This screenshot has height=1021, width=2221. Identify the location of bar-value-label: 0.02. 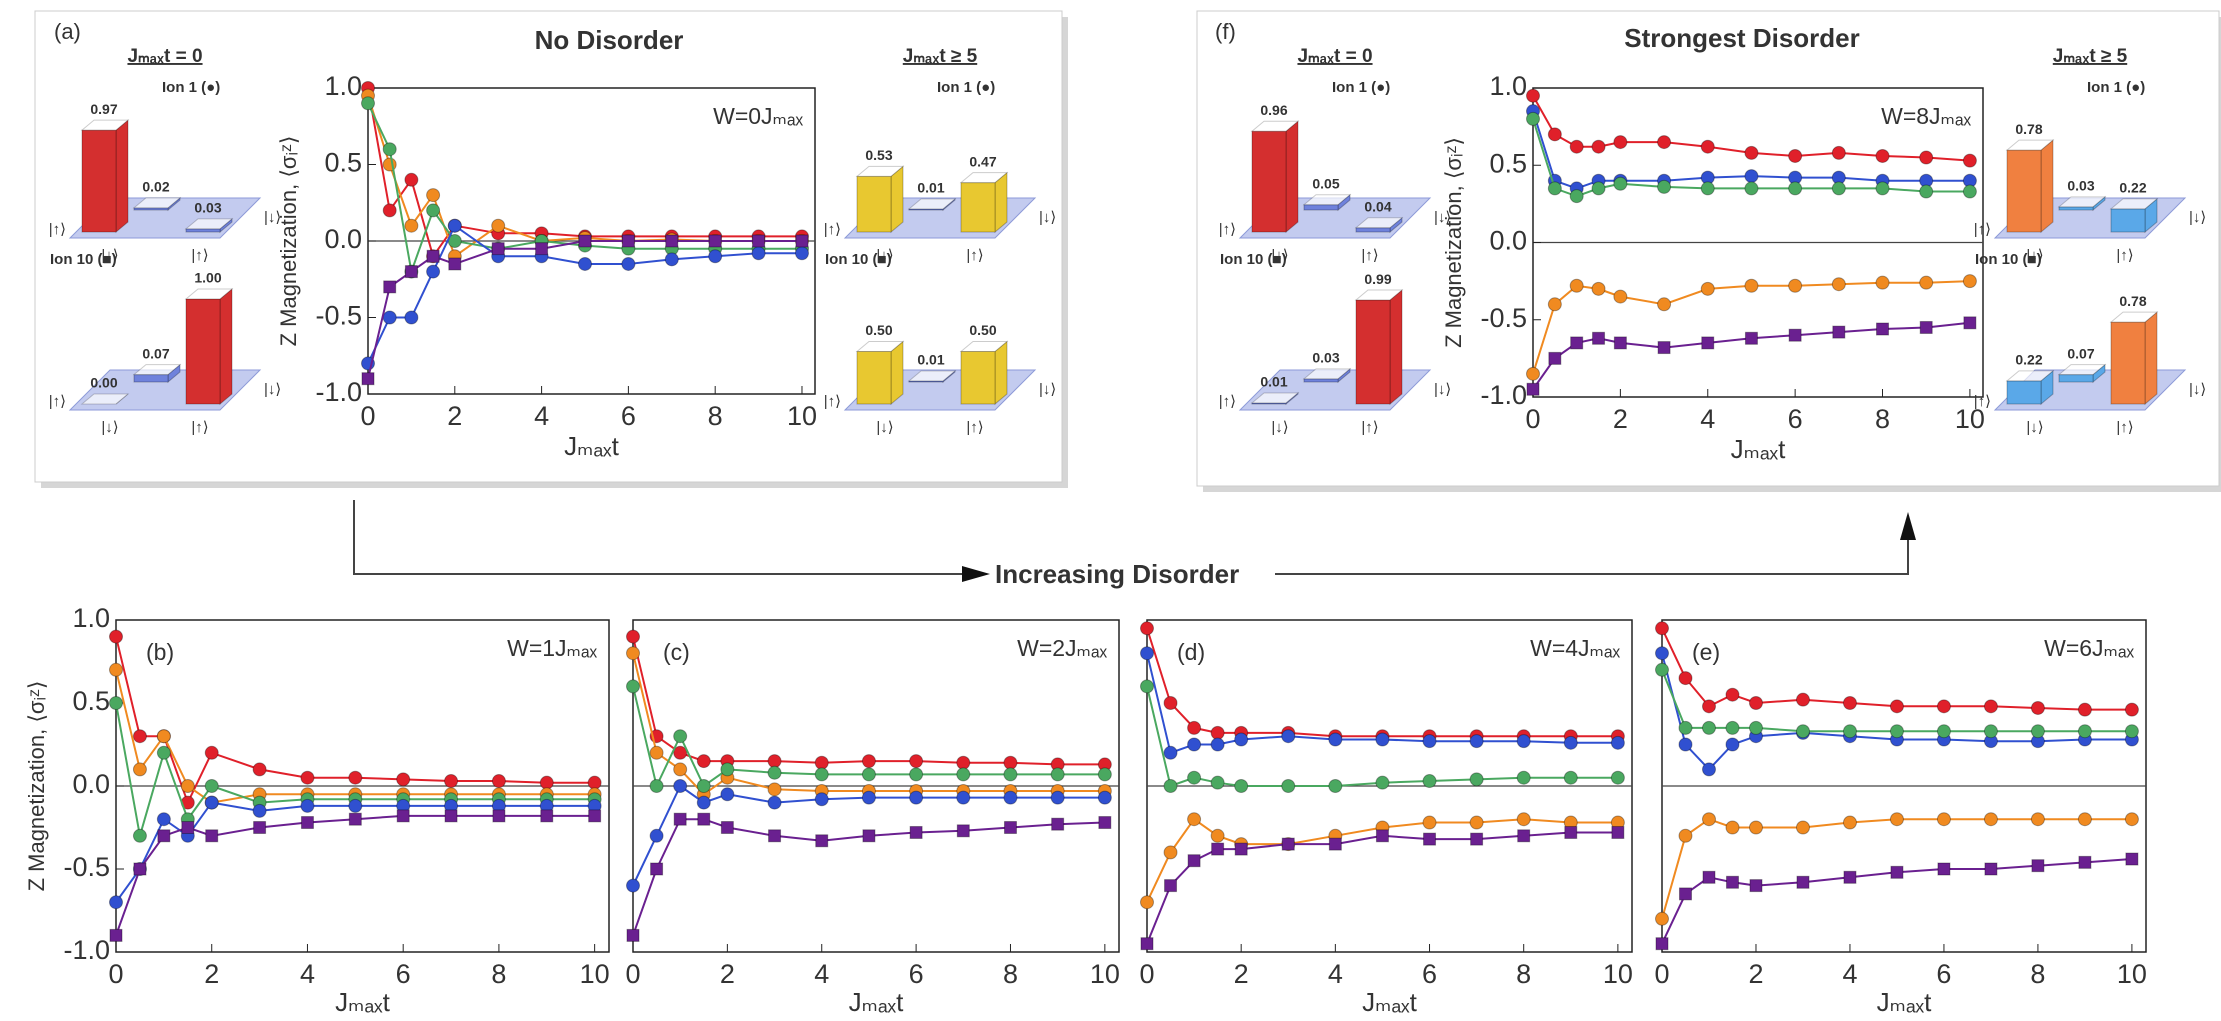
(155, 187).